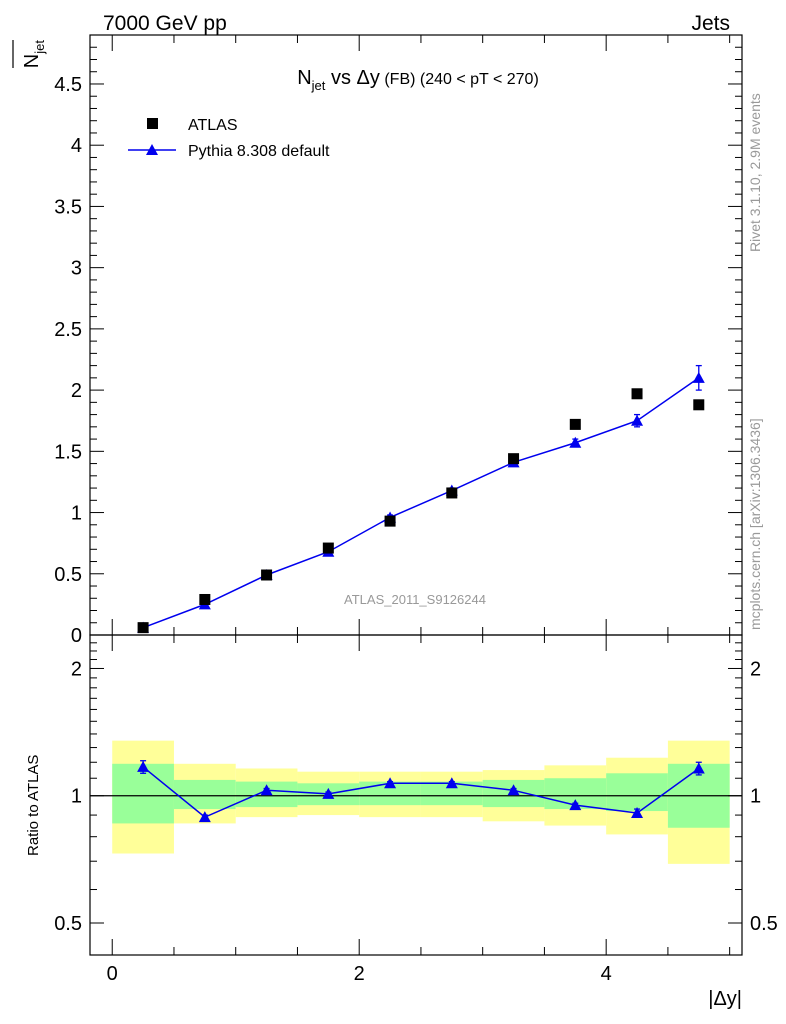  Describe the element at coordinates (39, 47) in the screenshot. I see `y-axis-label-sub: jet` at that location.